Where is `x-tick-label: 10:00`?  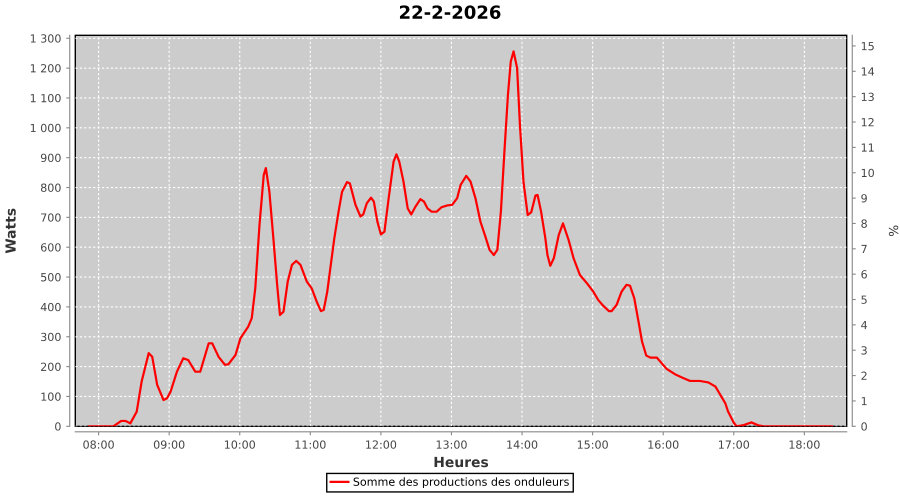 x-tick-label: 10:00 is located at coordinates (240, 444).